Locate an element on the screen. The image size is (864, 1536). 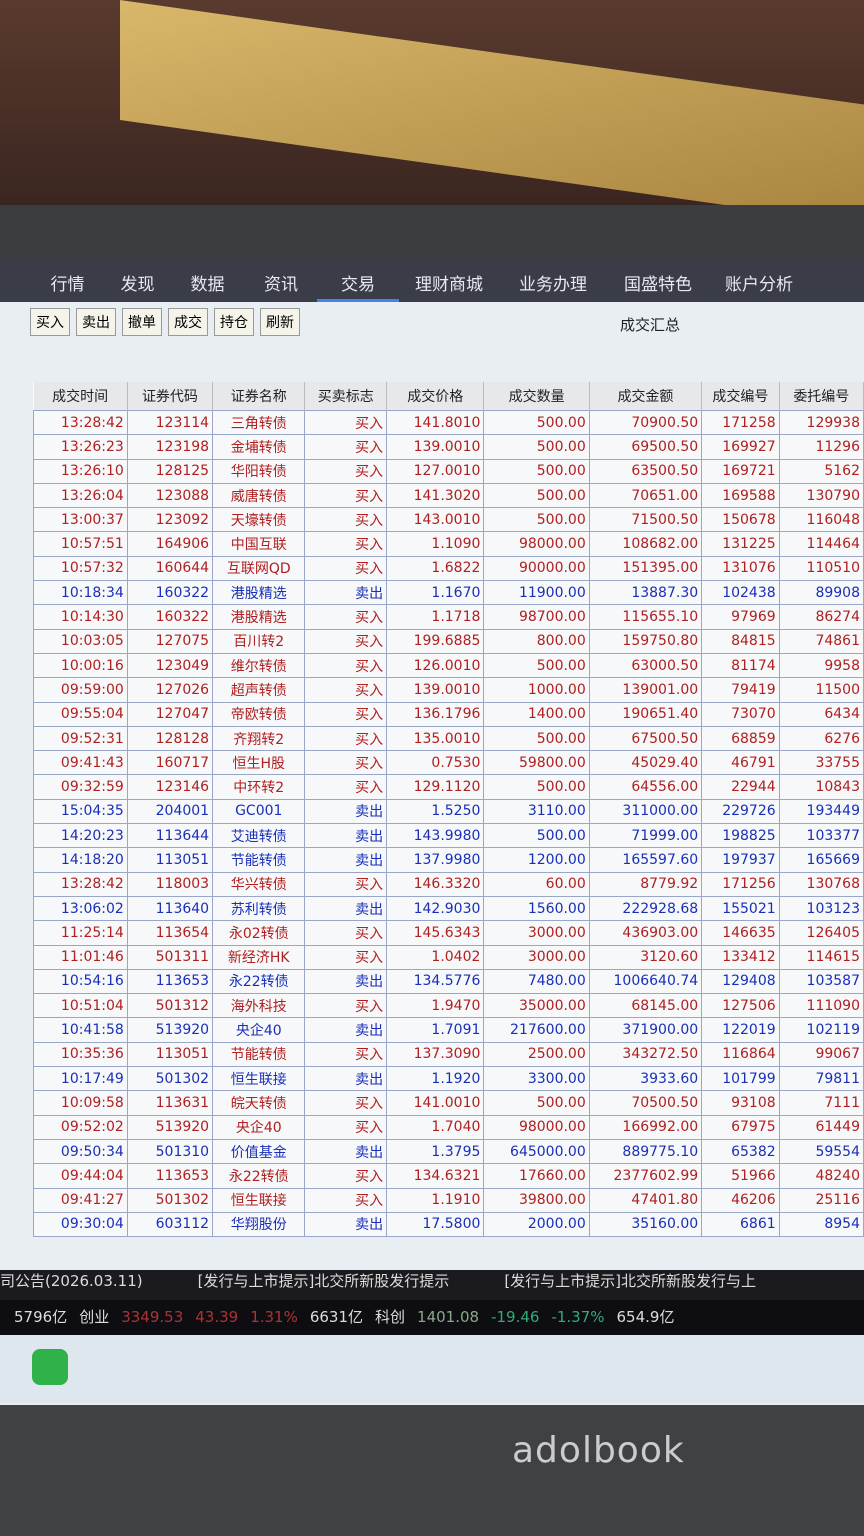
nav-tab: 账户分析 is located at coordinates (759, 285).